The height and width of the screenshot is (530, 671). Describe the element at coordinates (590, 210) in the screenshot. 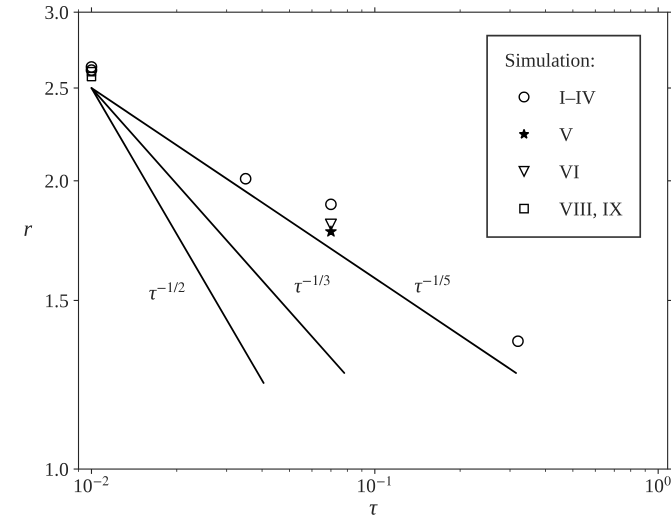

I see `legend-label: VIII, IX` at that location.